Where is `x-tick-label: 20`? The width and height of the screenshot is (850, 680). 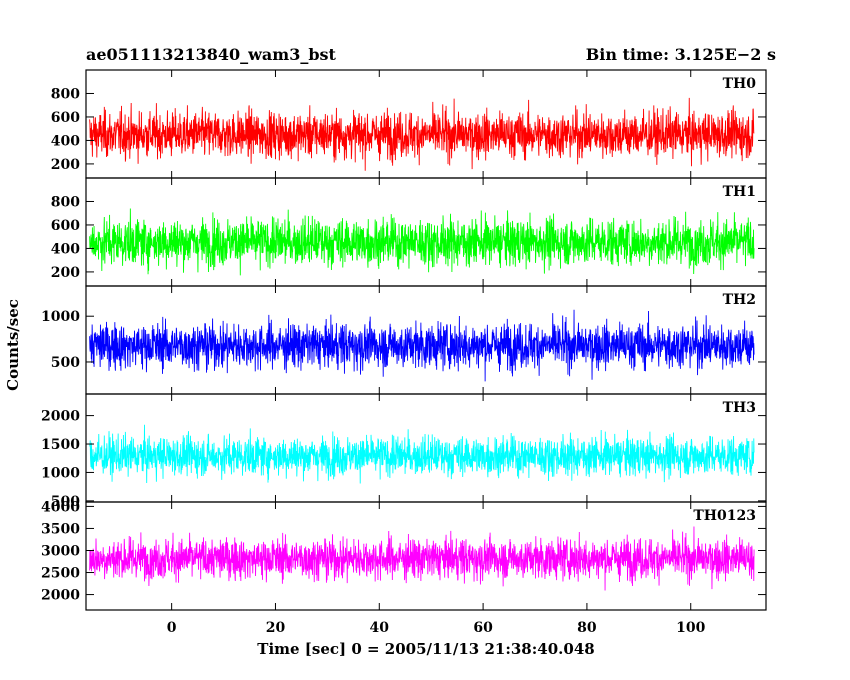 x-tick-label: 20 is located at coordinates (276, 628).